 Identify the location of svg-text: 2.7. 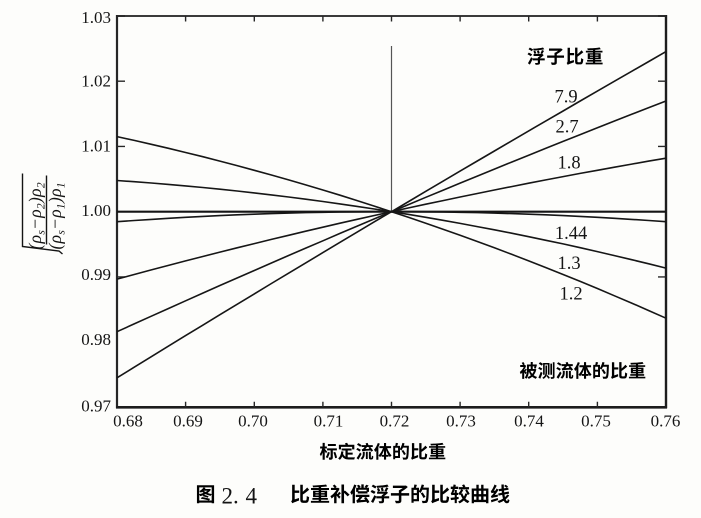
(566, 127).